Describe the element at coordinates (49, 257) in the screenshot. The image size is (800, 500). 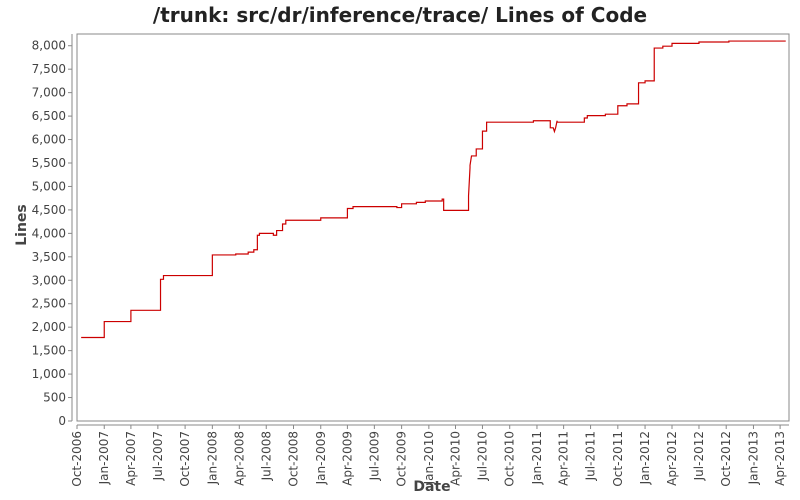
I see `y-tick-label: 3,500` at that location.